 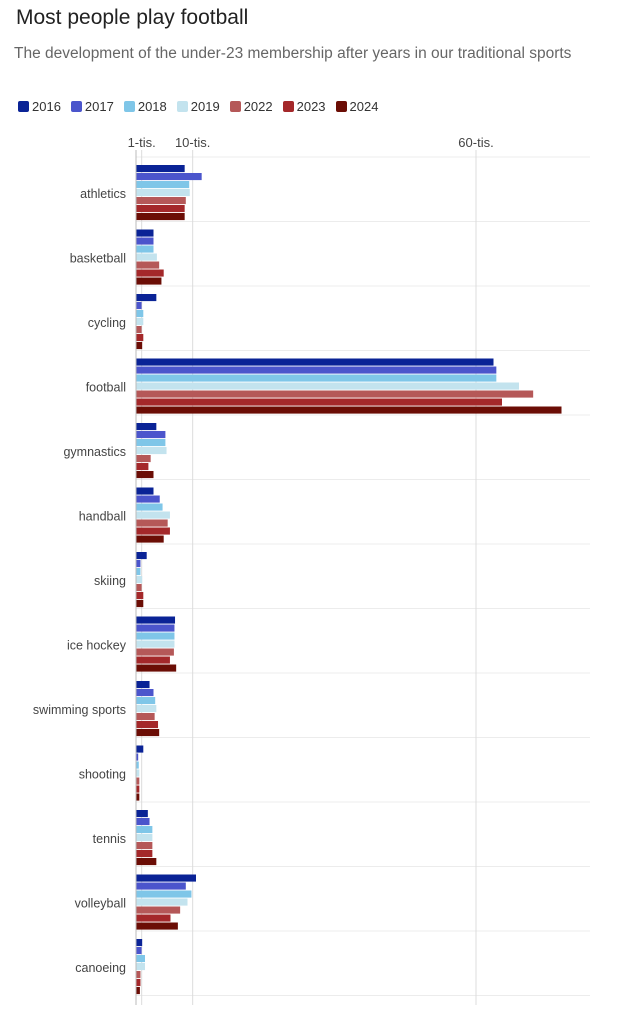 What do you see at coordinates (94, 452) in the screenshot?
I see `category-label: gymnastics` at bounding box center [94, 452].